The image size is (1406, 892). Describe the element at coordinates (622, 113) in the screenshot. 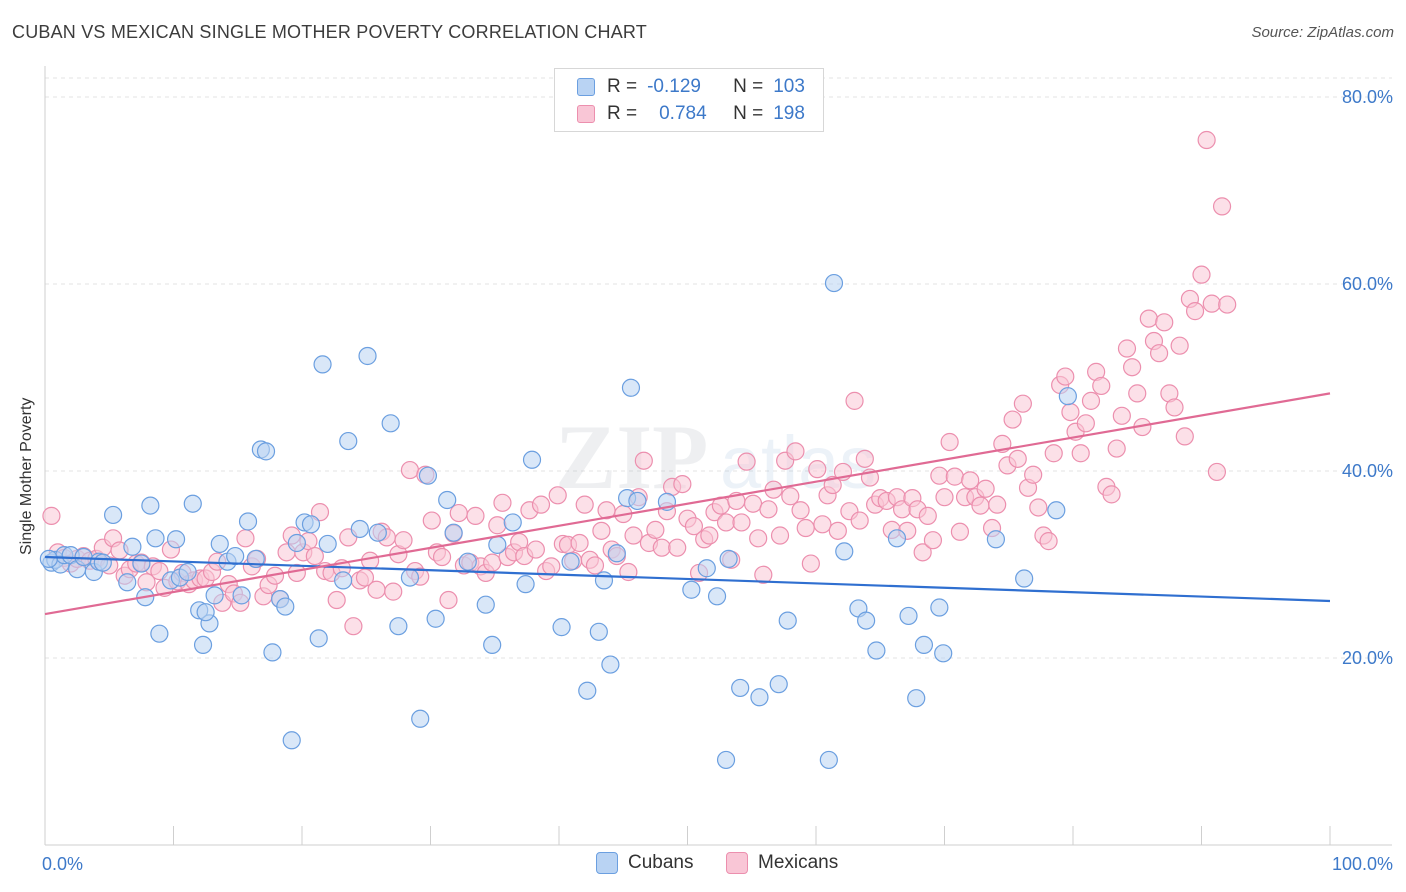

I see `legend-r-label: R =` at that location.